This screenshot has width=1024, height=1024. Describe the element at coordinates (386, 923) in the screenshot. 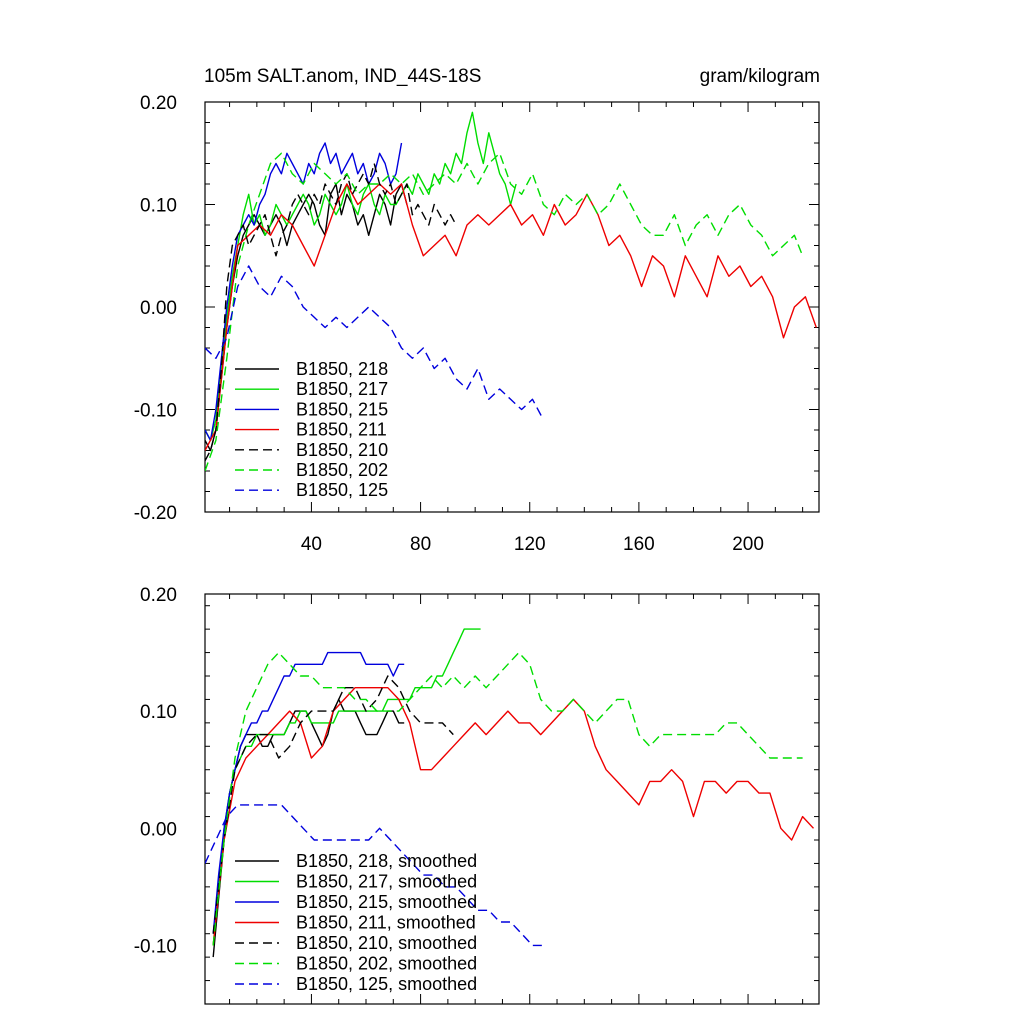

I see `bottom-legend-label: B1850, 211, smoothed` at that location.